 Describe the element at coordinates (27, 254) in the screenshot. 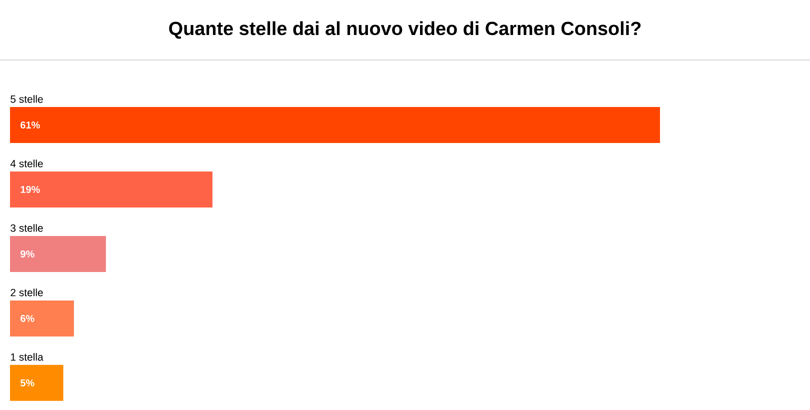

I see `data-label: 9%` at that location.